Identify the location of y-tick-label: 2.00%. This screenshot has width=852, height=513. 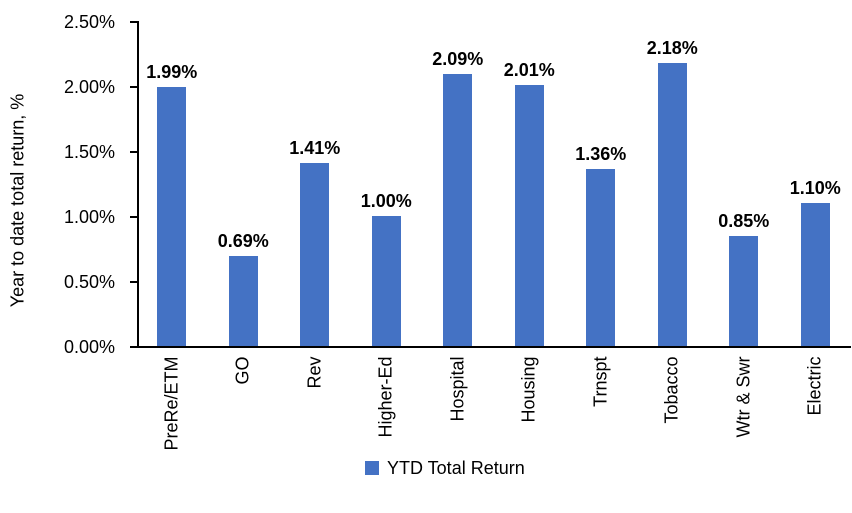
(89, 87).